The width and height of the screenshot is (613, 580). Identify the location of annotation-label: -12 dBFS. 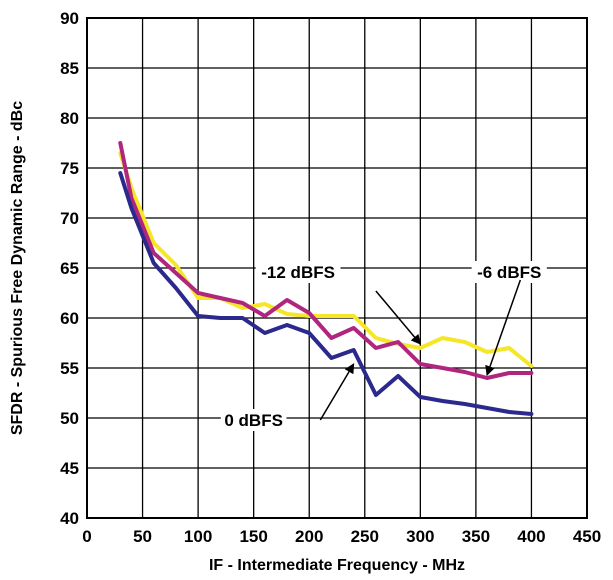
(298, 272).